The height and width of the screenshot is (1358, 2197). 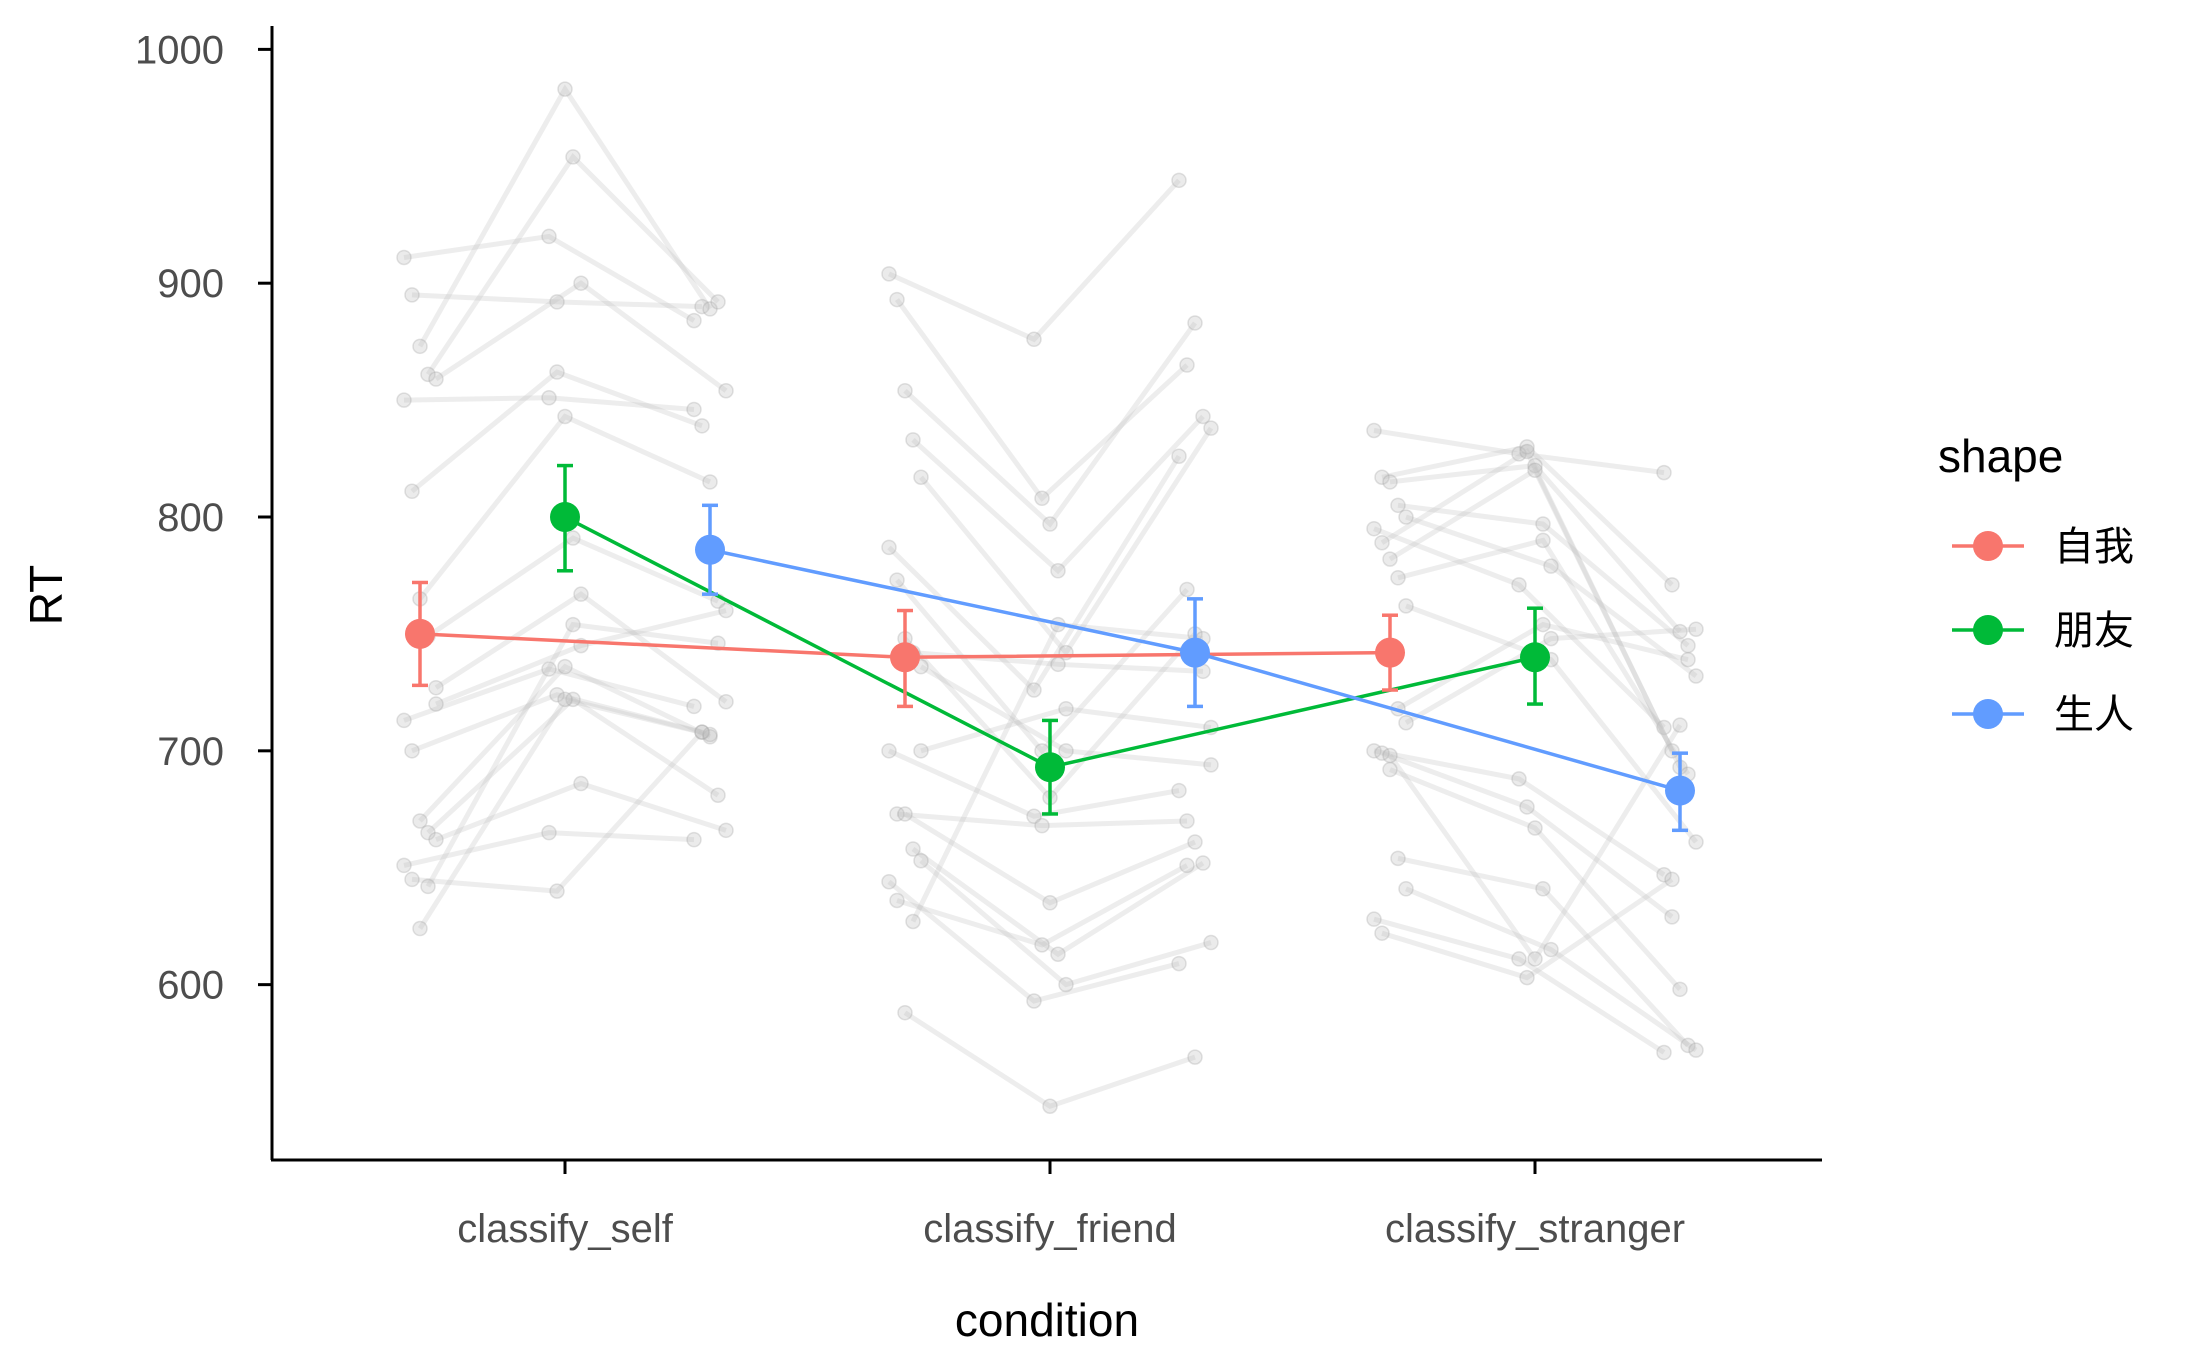 I want to click on legend-key-point, so click(x=1988, y=630).